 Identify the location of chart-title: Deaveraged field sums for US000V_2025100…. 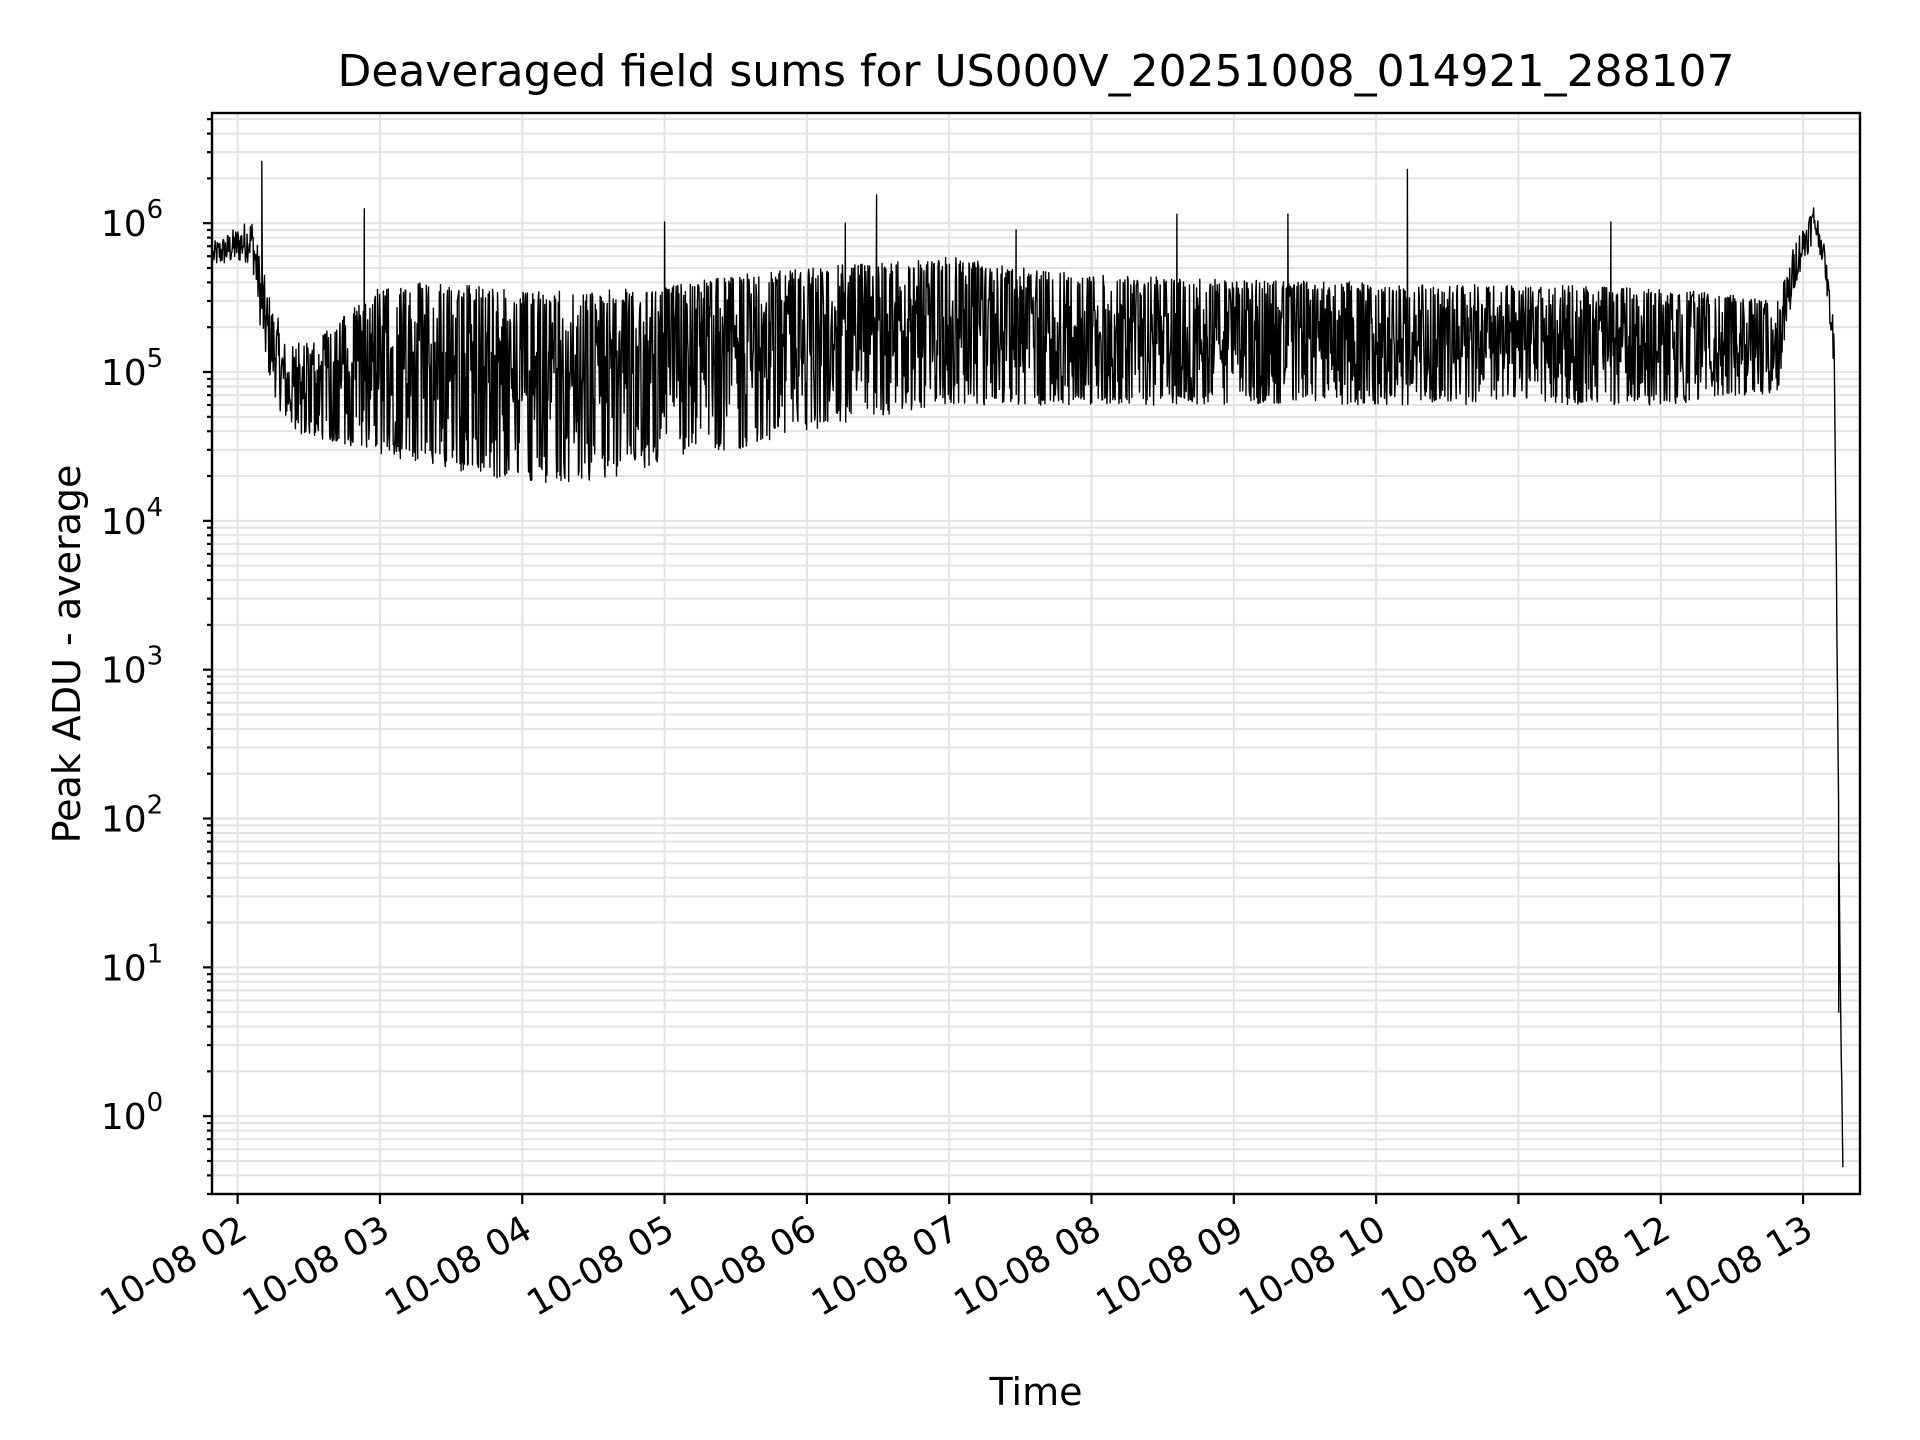
(1035, 71).